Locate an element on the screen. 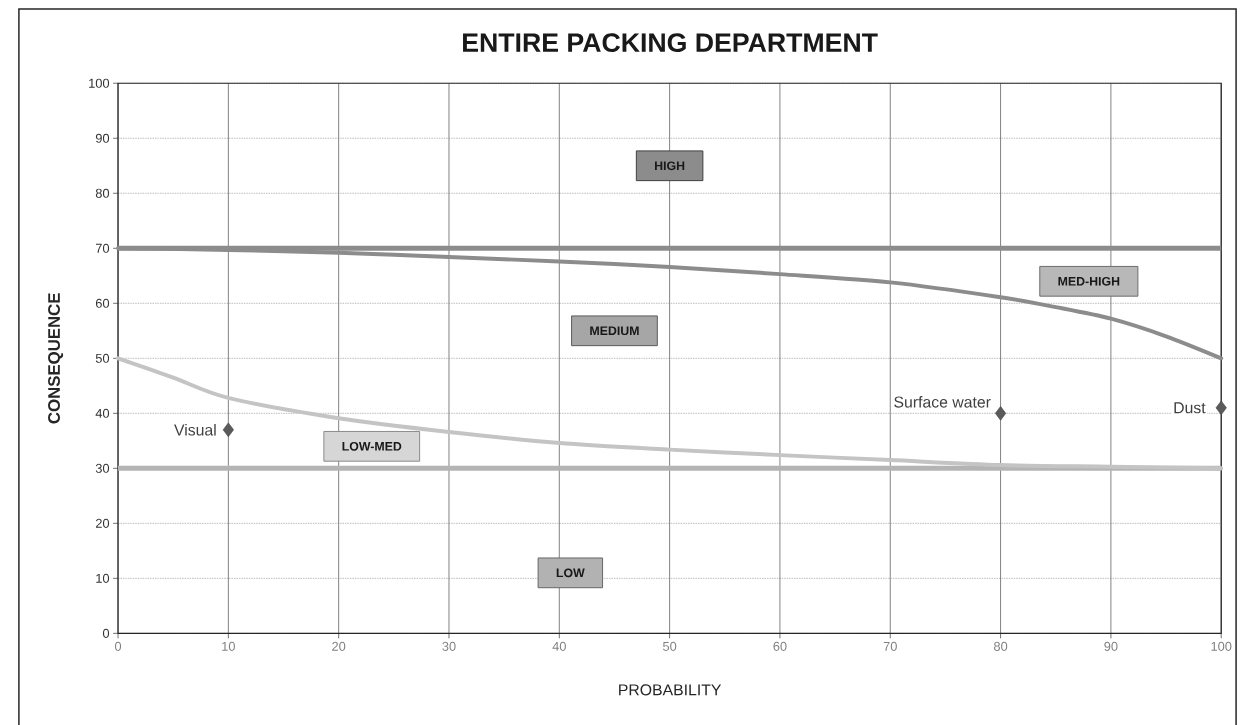 This screenshot has height=725, width=1244. y-tick-label: 60 is located at coordinates (102, 303).